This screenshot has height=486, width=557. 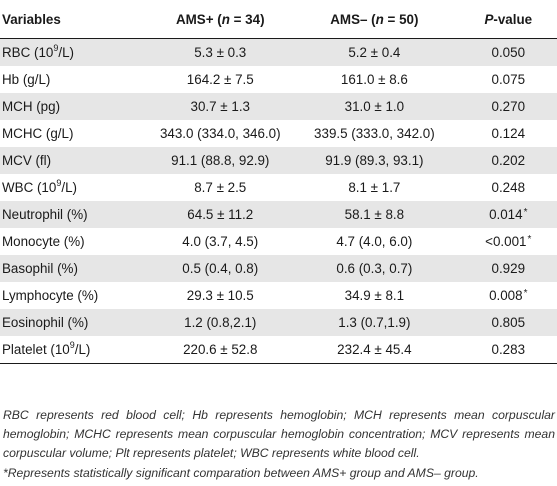 I want to click on cell-p-value: <0.001*, so click(x=508, y=241).